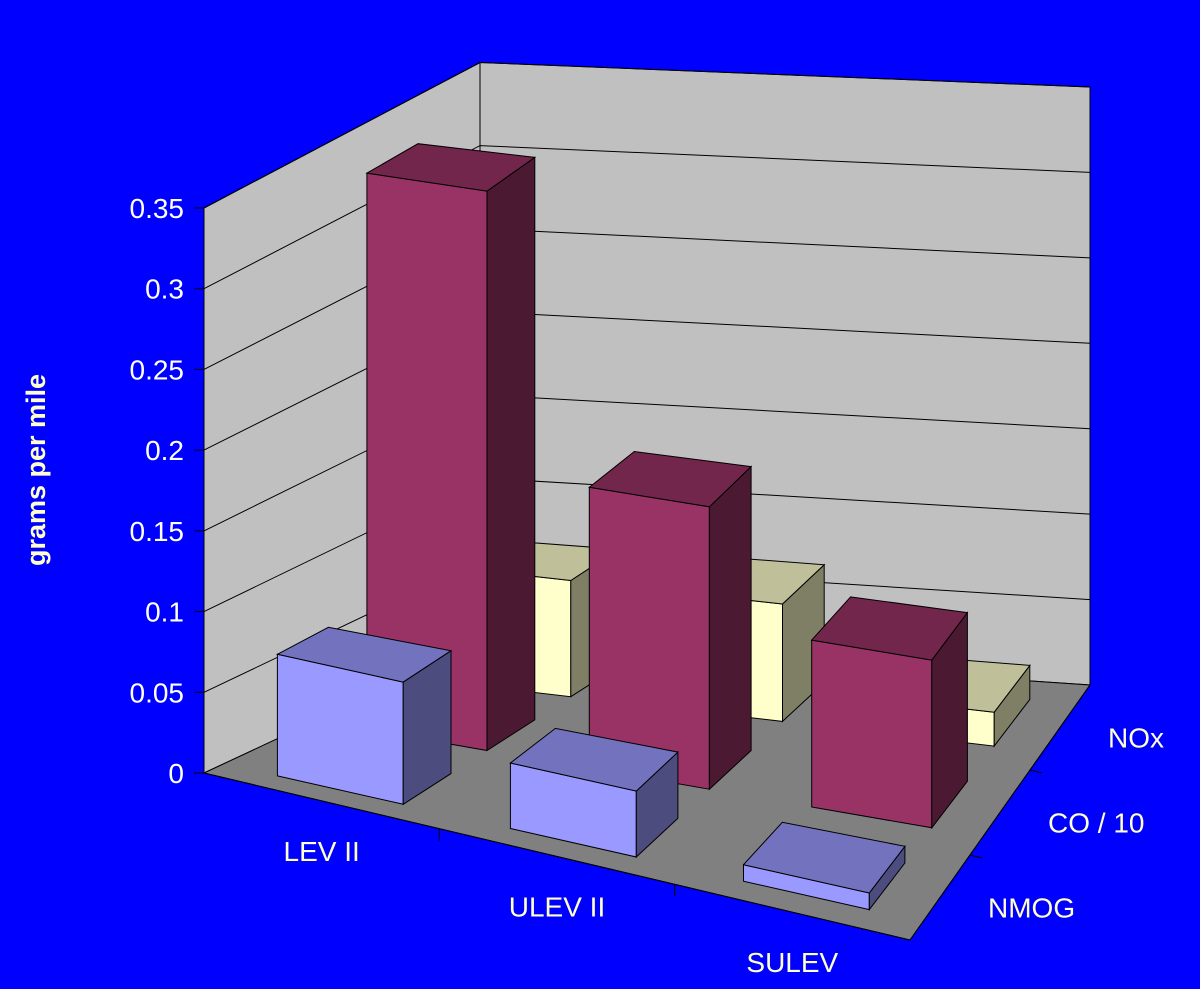 This screenshot has height=989, width=1200. What do you see at coordinates (157, 369) in the screenshot?
I see `y-tick-label: 0.25` at bounding box center [157, 369].